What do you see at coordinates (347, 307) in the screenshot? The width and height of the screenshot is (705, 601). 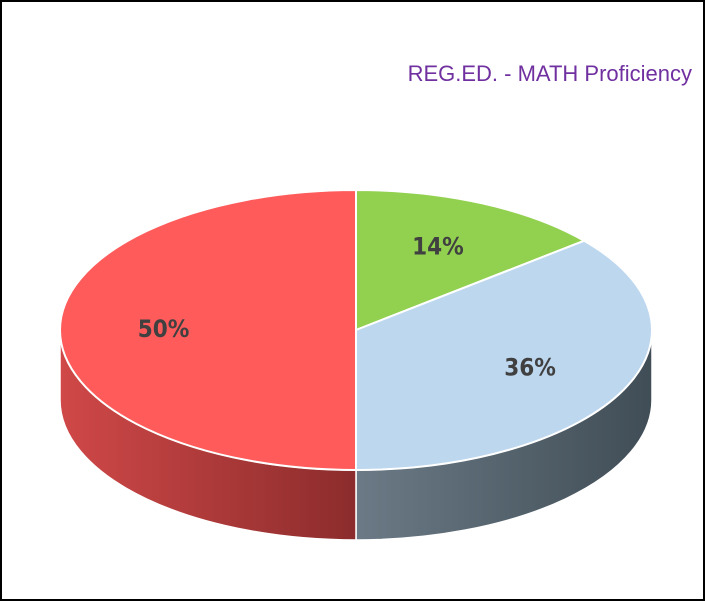 I see `pie-labels: 14% 36% 50%` at bounding box center [347, 307].